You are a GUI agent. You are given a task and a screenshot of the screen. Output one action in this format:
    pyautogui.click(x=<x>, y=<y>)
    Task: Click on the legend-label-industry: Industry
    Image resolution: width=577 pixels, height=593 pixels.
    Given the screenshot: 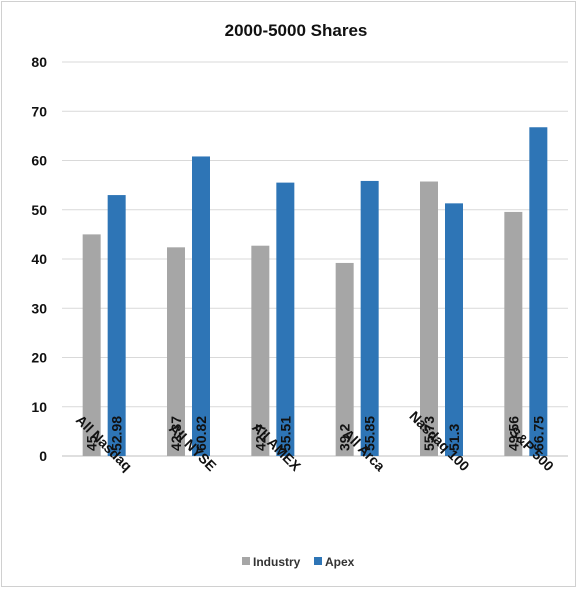 What is the action you would take?
    pyautogui.click(x=277, y=562)
    